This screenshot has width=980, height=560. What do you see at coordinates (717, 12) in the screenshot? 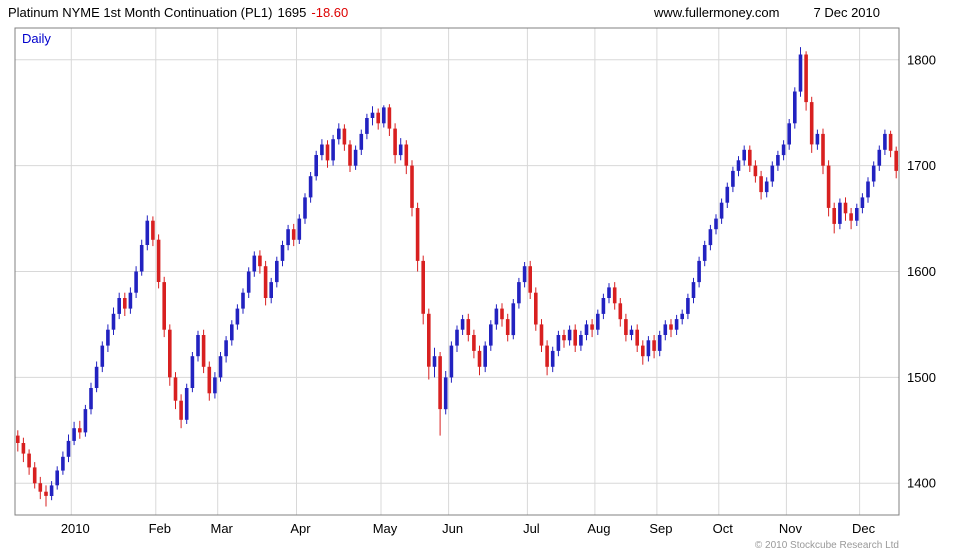
I see `website-text: www.fullermoney.com` at bounding box center [717, 12].